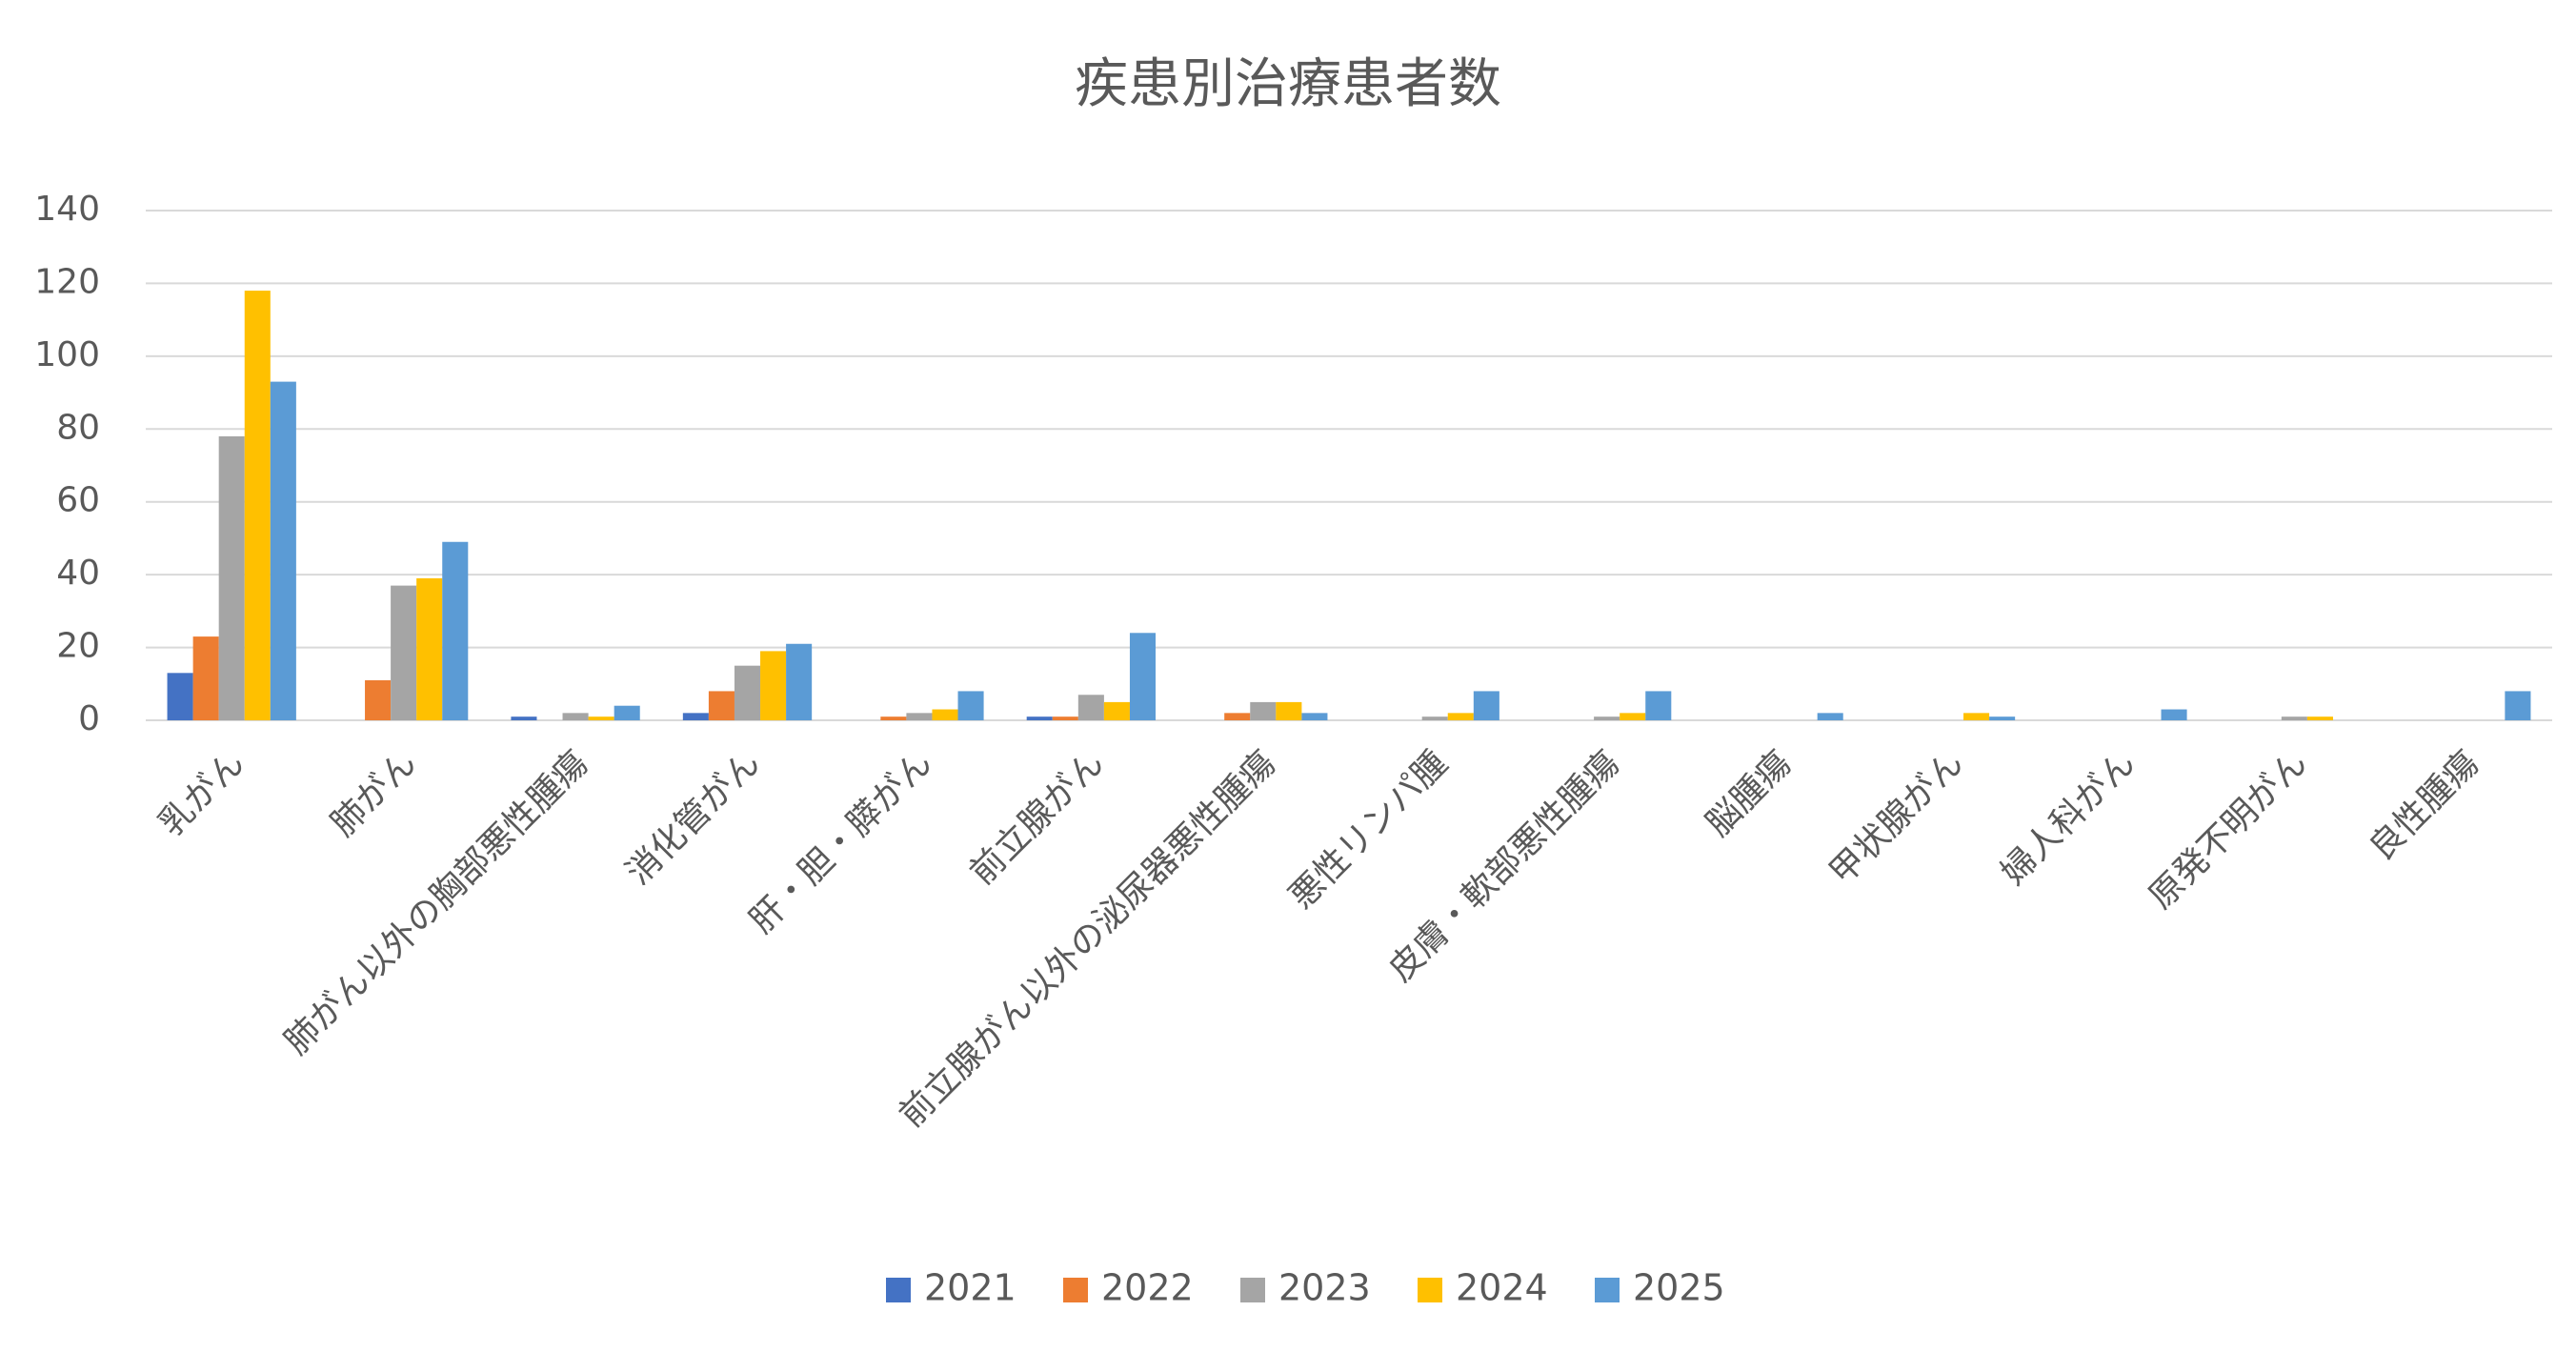 The height and width of the screenshot is (1352, 2576). I want to click on y-tick-label: 100, so click(67, 354).